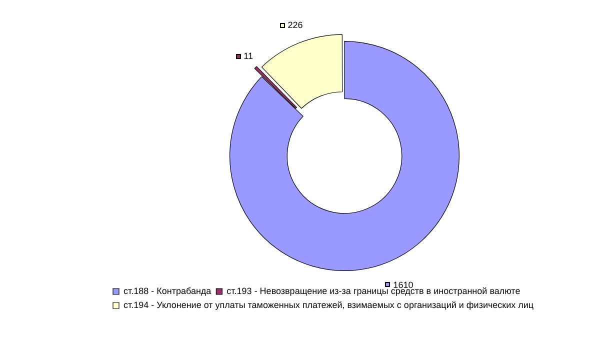 The image size is (593, 346). Describe the element at coordinates (295, 25) in the screenshot. I see `data-label: 226` at that location.